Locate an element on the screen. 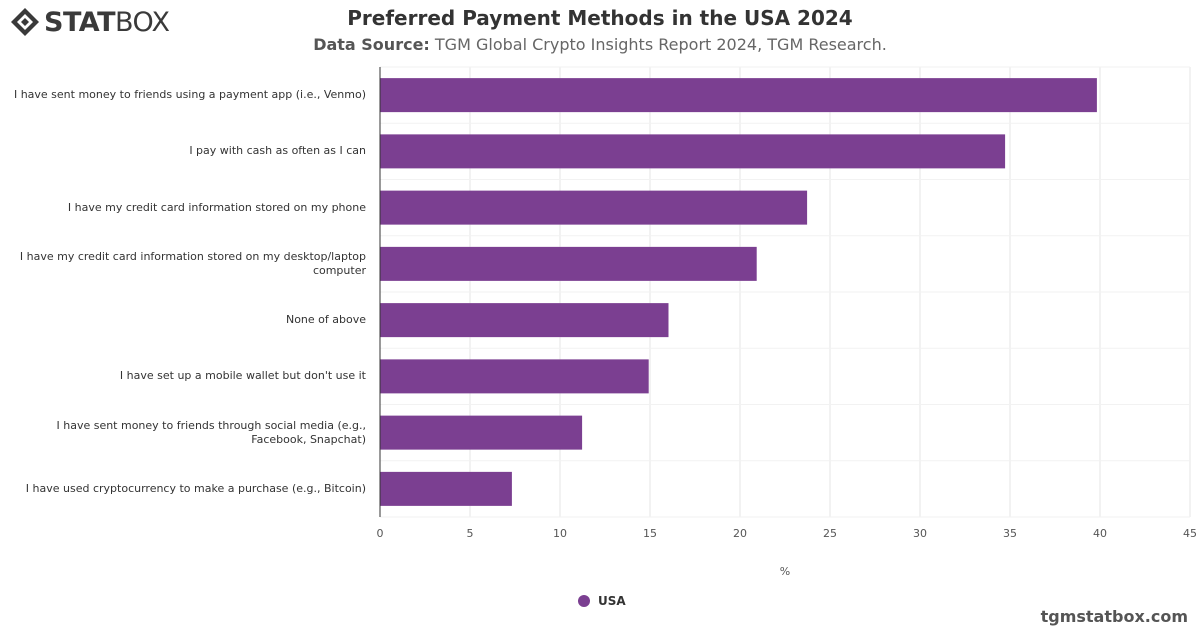  x-tick-label: 40 is located at coordinates (1100, 533).